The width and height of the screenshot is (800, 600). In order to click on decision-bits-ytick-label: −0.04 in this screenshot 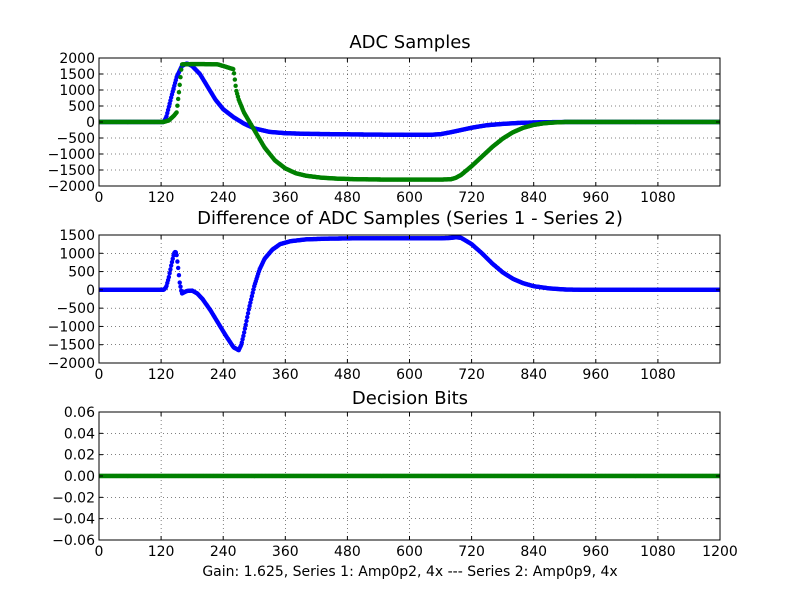, I will do `click(73, 520)`.